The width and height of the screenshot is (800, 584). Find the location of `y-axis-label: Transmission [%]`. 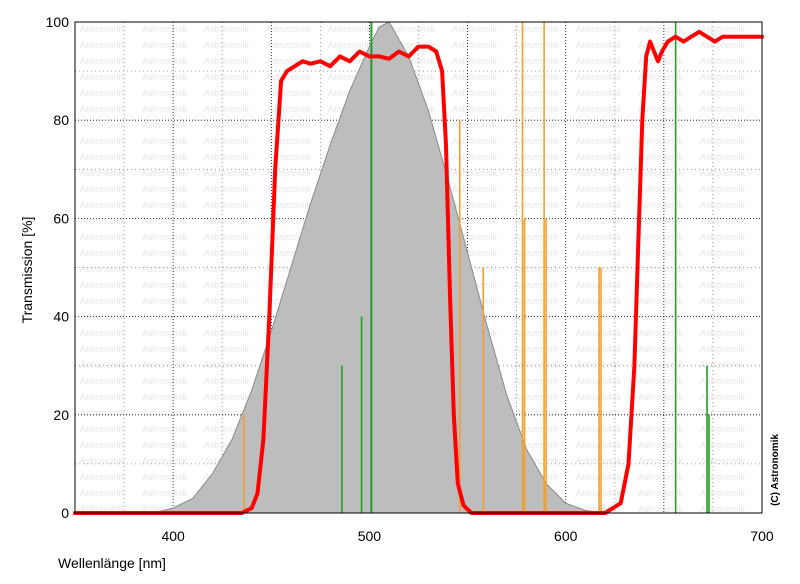

y-axis-label: Transmission [%] is located at coordinates (27, 270).